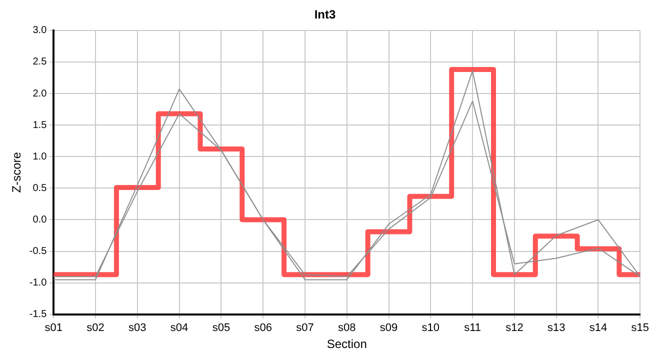  I want to click on x-tick-label: s05, so click(221, 328).